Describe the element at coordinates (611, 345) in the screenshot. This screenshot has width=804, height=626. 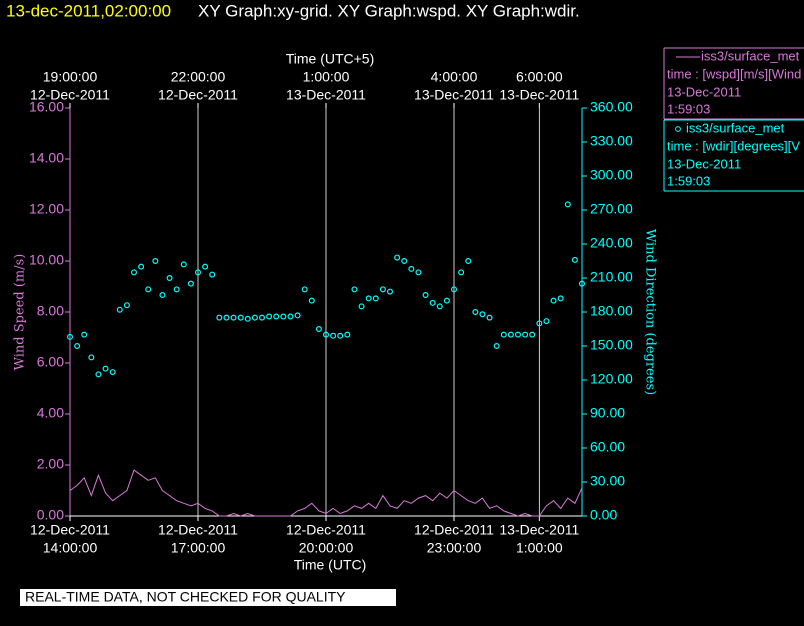
I see `y2-tick-label: 150.00` at that location.